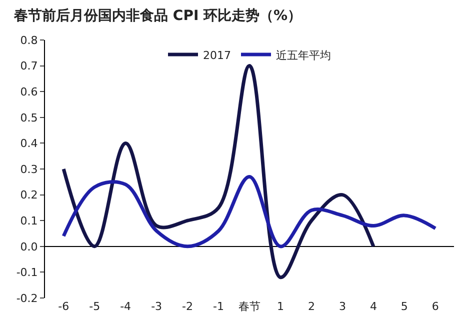 The image size is (469, 333). Describe the element at coordinates (156, 306) in the screenshot. I see `x-tick-label: -3` at that location.